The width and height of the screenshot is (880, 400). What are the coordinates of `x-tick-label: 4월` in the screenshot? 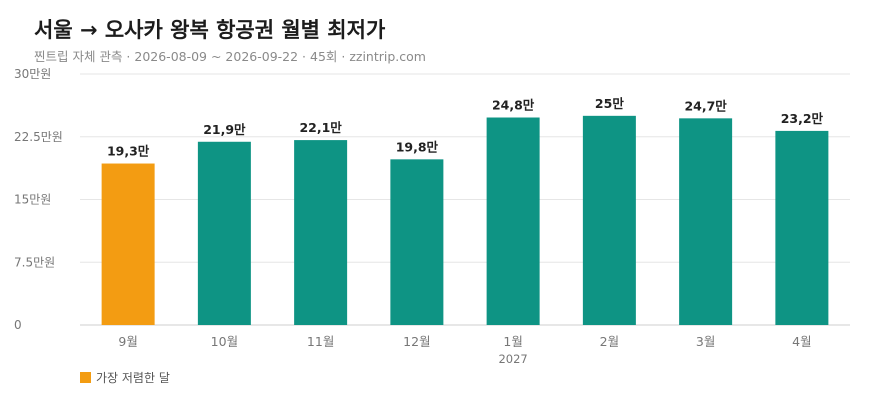 It's located at (801, 341).